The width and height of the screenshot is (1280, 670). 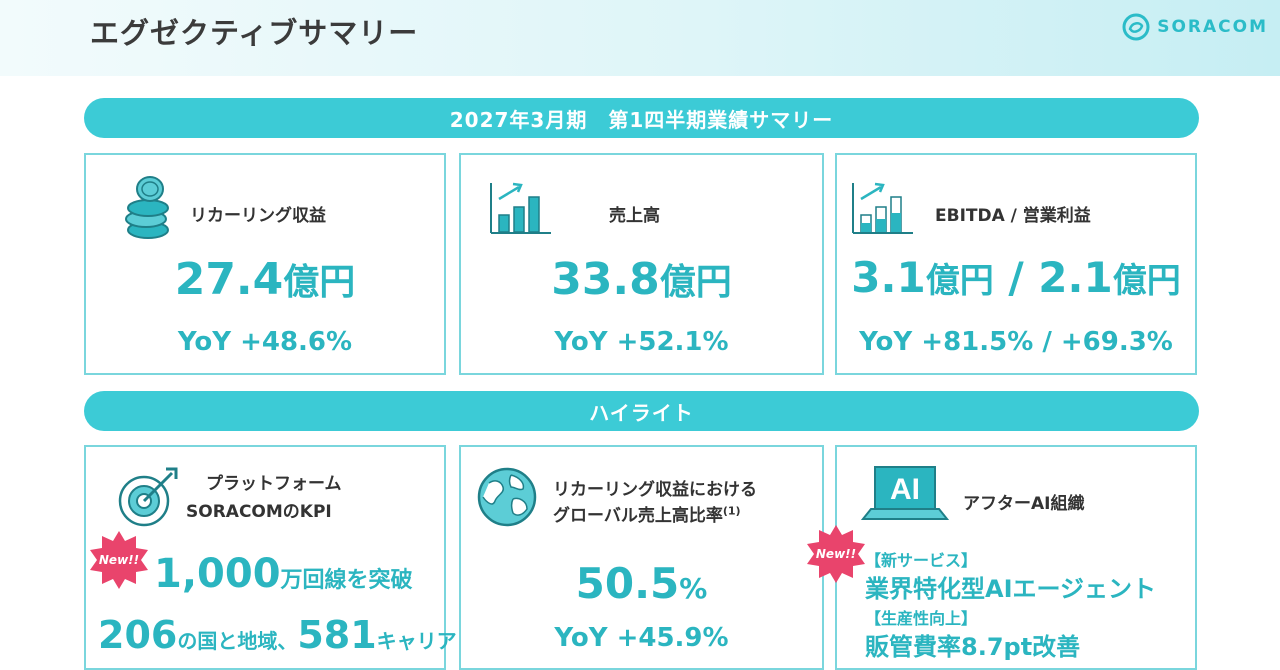 What do you see at coordinates (1011, 589) in the screenshot?
I see `highlight-line: 業界特化型AIエージェント` at bounding box center [1011, 589].